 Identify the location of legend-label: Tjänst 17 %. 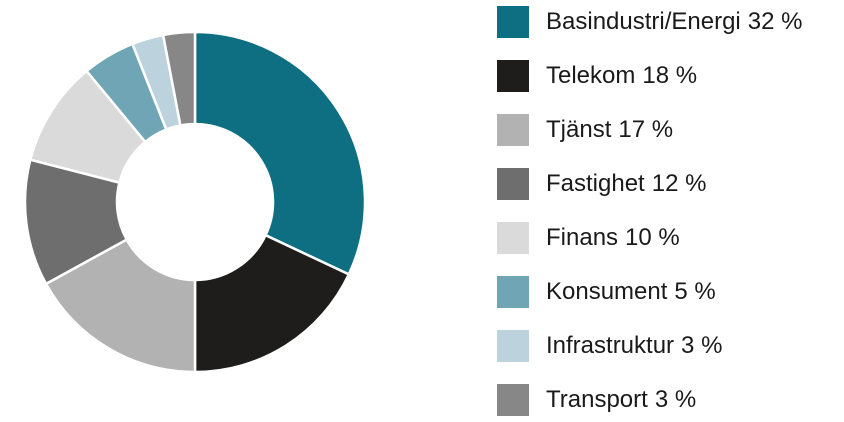
(609, 129).